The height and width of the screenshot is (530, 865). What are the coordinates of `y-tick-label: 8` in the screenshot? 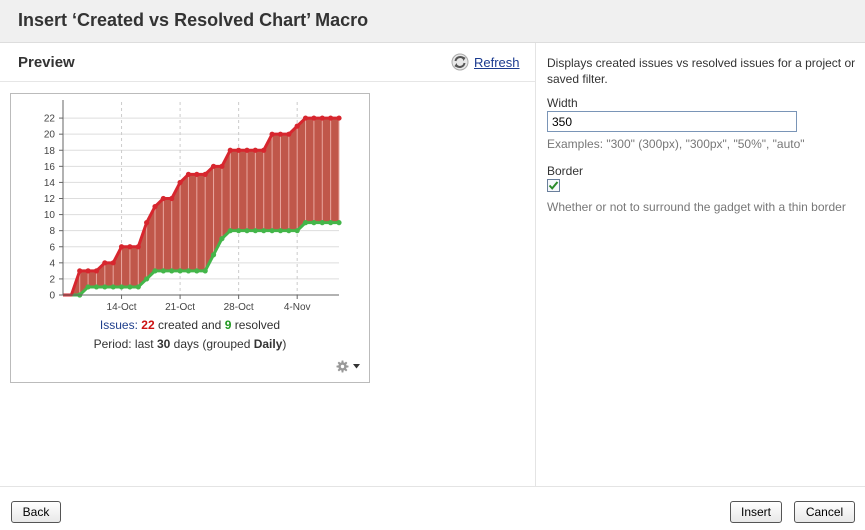 It's located at (52, 231).